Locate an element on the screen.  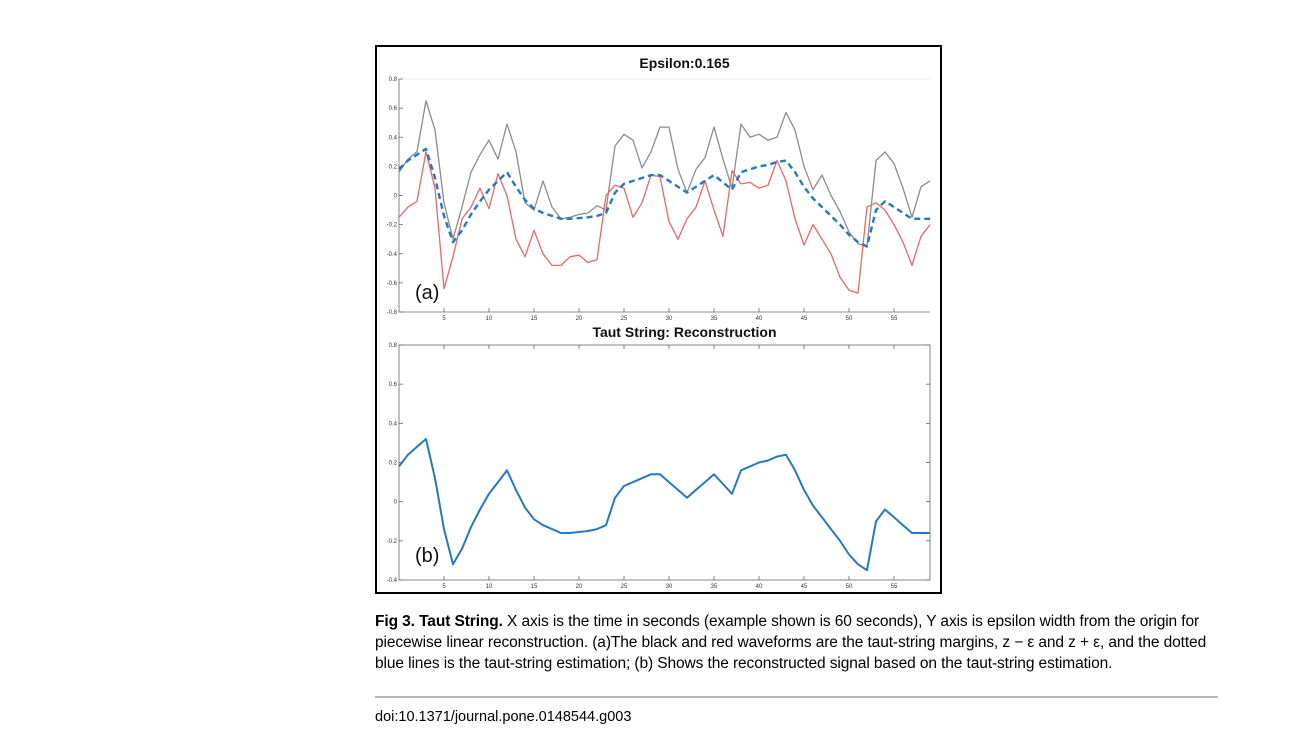
axes-frame is located at coordinates (664, 462).